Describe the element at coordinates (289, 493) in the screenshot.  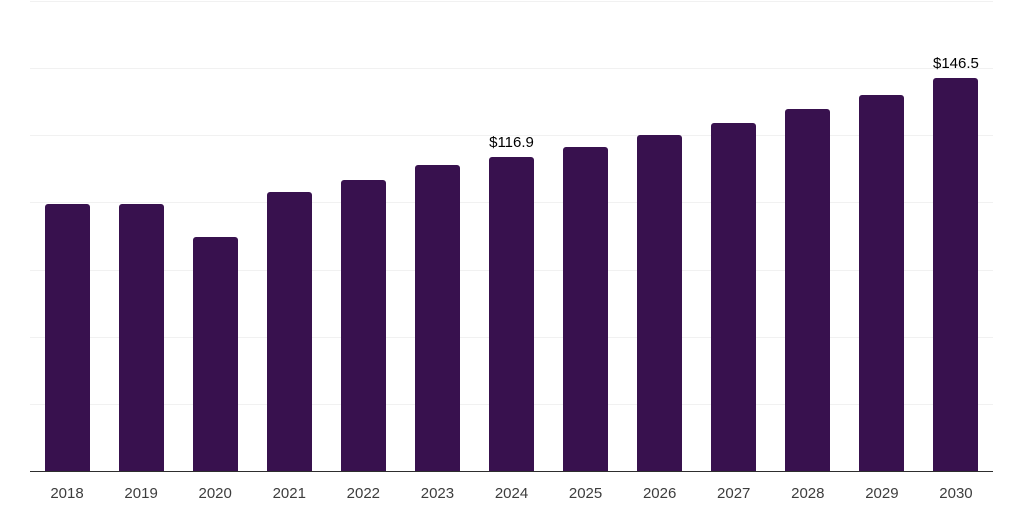
I see `x-tick-label-2021: 2021` at that location.